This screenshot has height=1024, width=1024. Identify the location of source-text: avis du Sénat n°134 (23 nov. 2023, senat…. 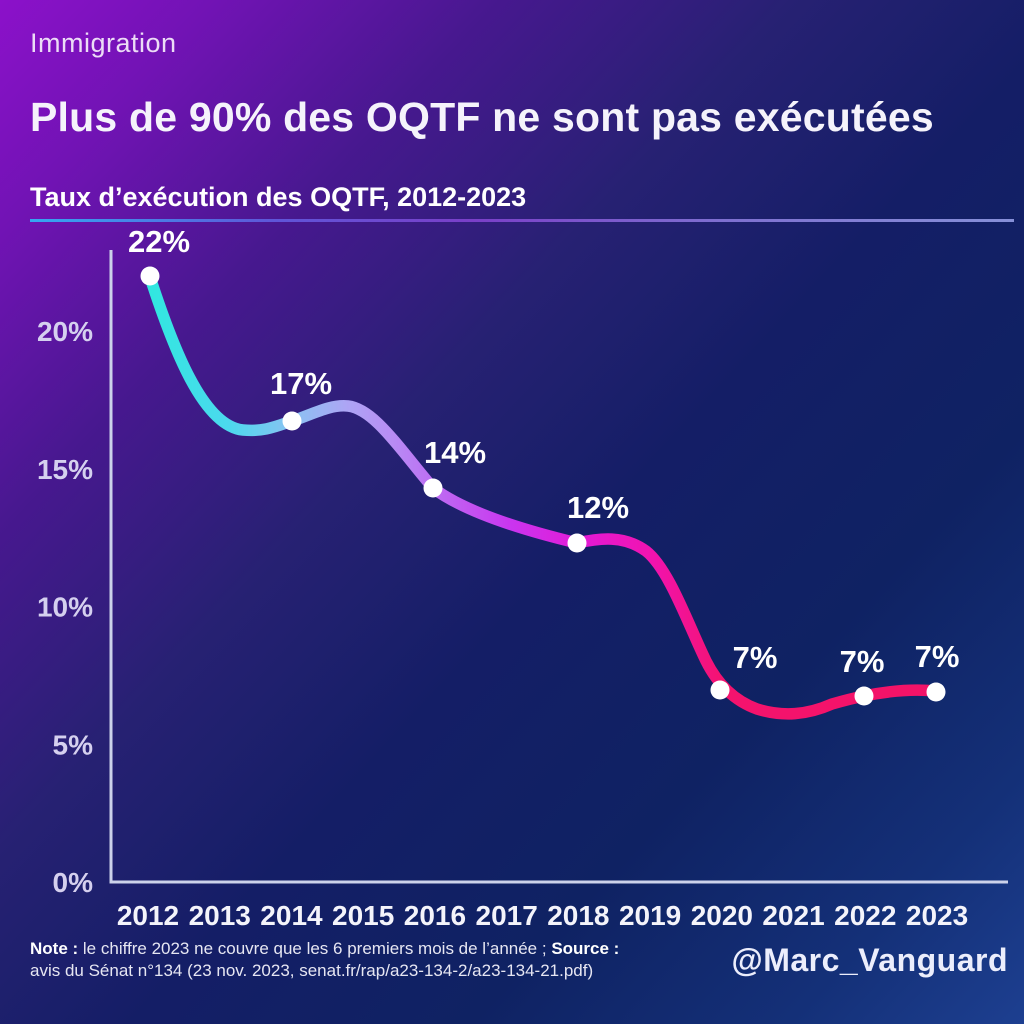
(312, 971).